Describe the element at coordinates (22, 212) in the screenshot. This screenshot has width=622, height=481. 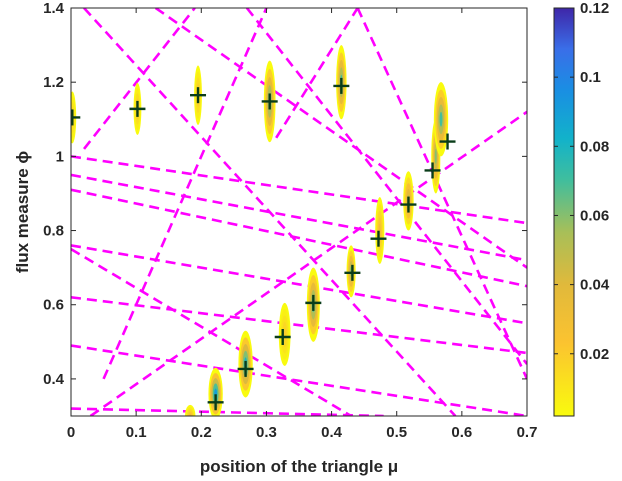
I see `y-axis-label: flux measure ϕ` at that location.